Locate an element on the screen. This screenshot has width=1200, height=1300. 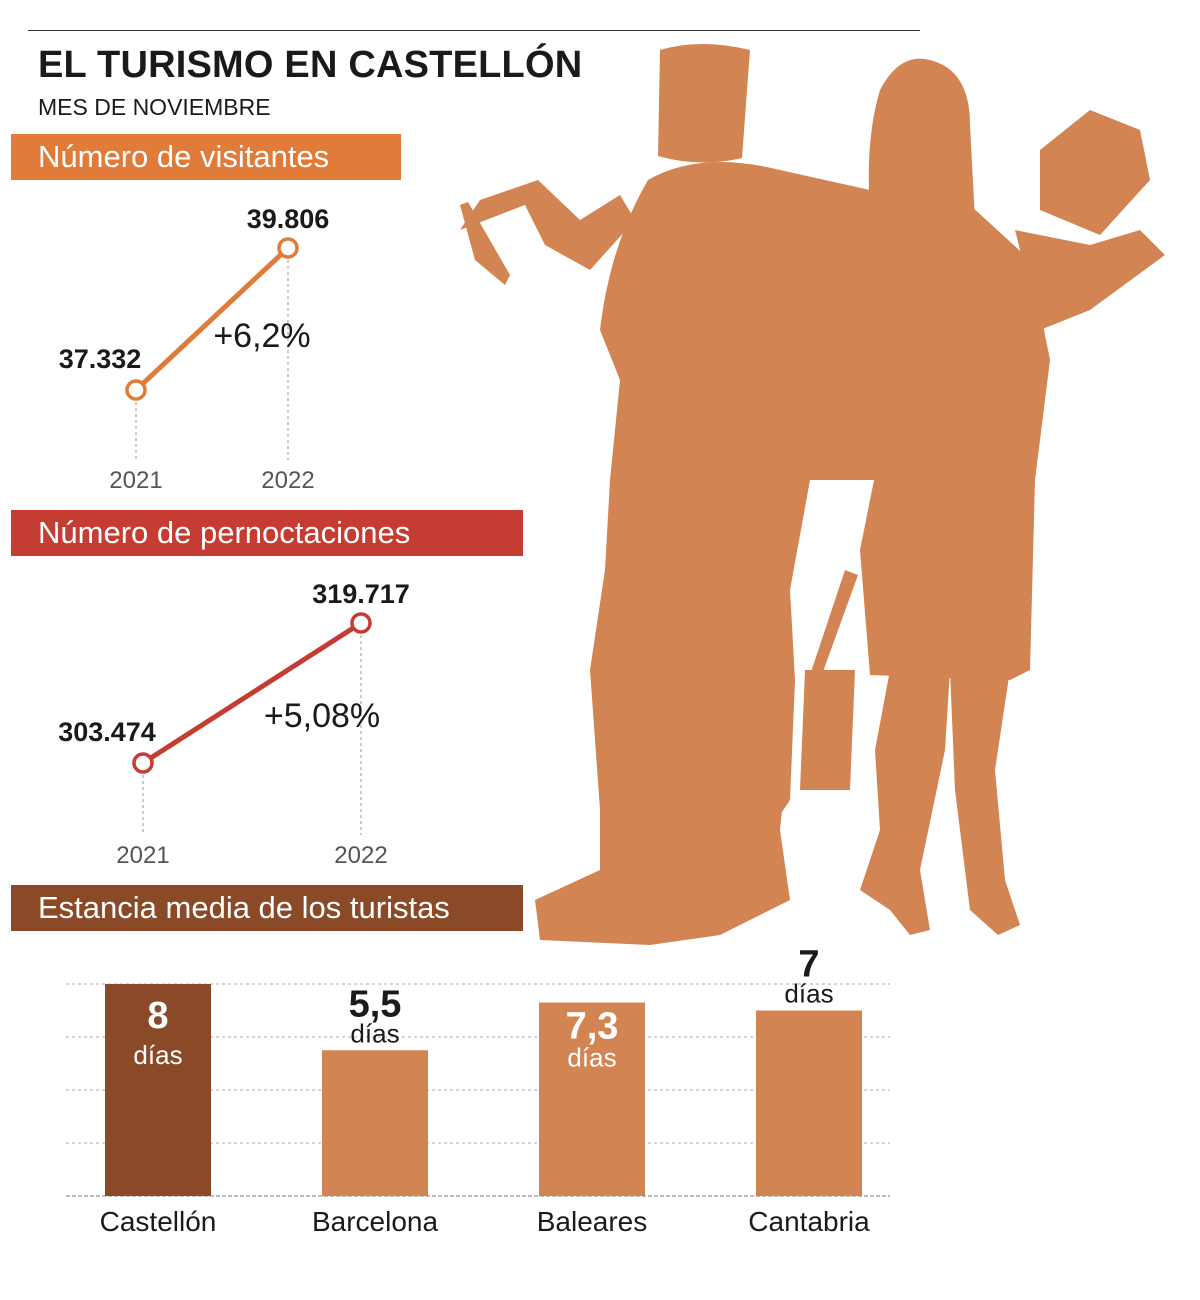
page-title: EL TURISMO EN CASTELLÓN is located at coordinates (310, 65).